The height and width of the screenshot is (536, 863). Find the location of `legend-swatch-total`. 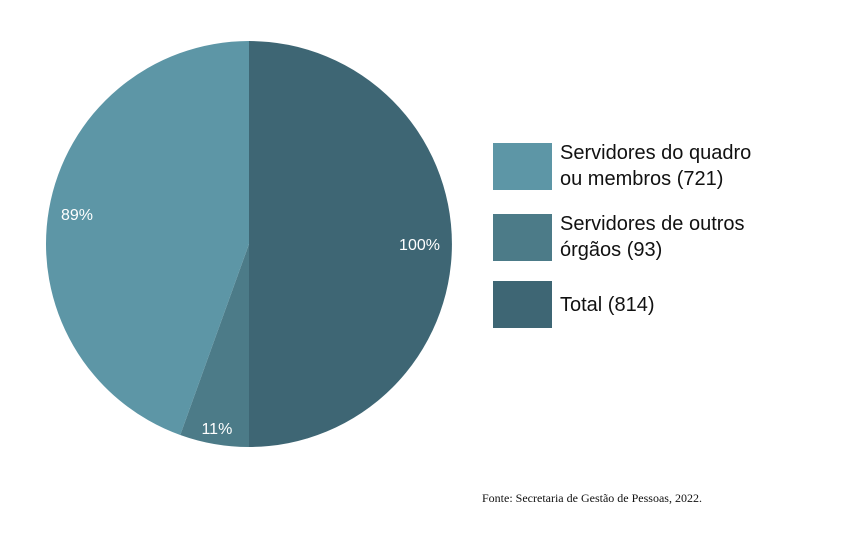

legend-swatch-total is located at coordinates (522, 304).